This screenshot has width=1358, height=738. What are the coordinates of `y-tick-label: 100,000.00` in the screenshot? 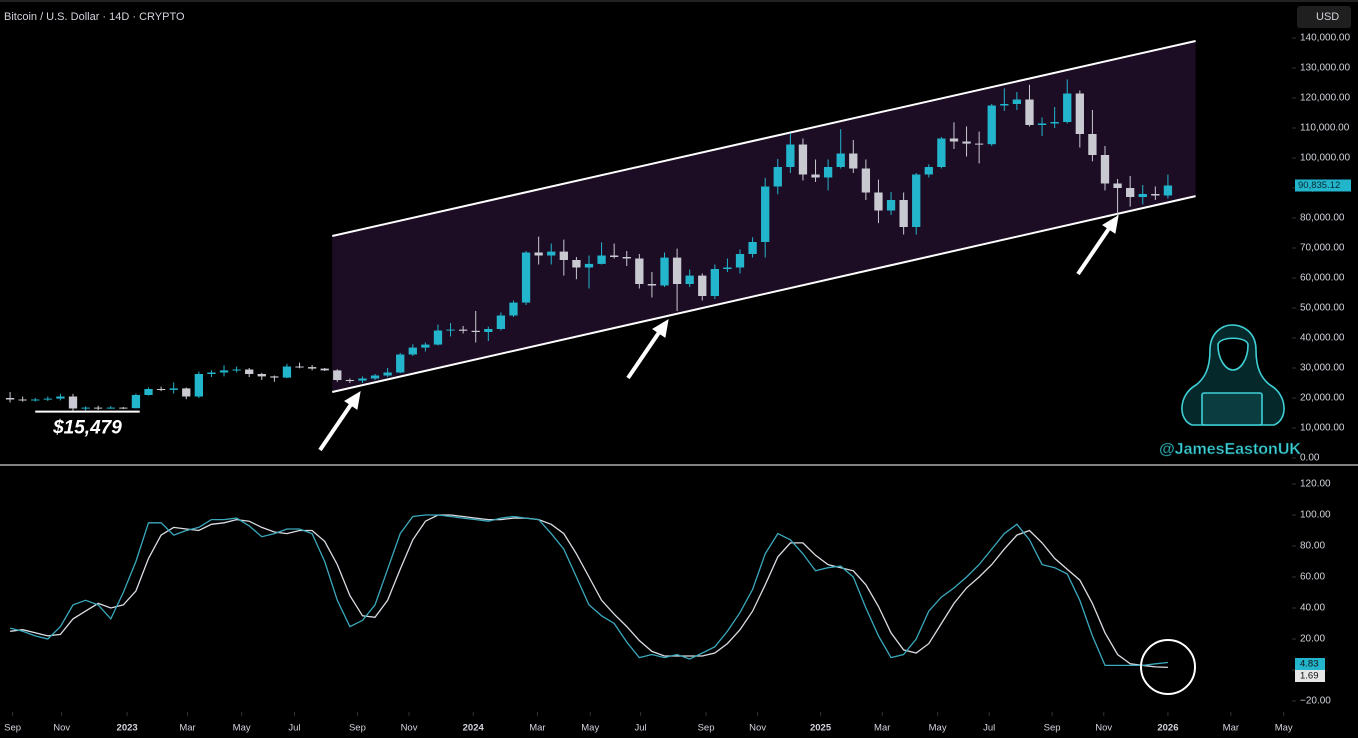 It's located at (1325, 158).